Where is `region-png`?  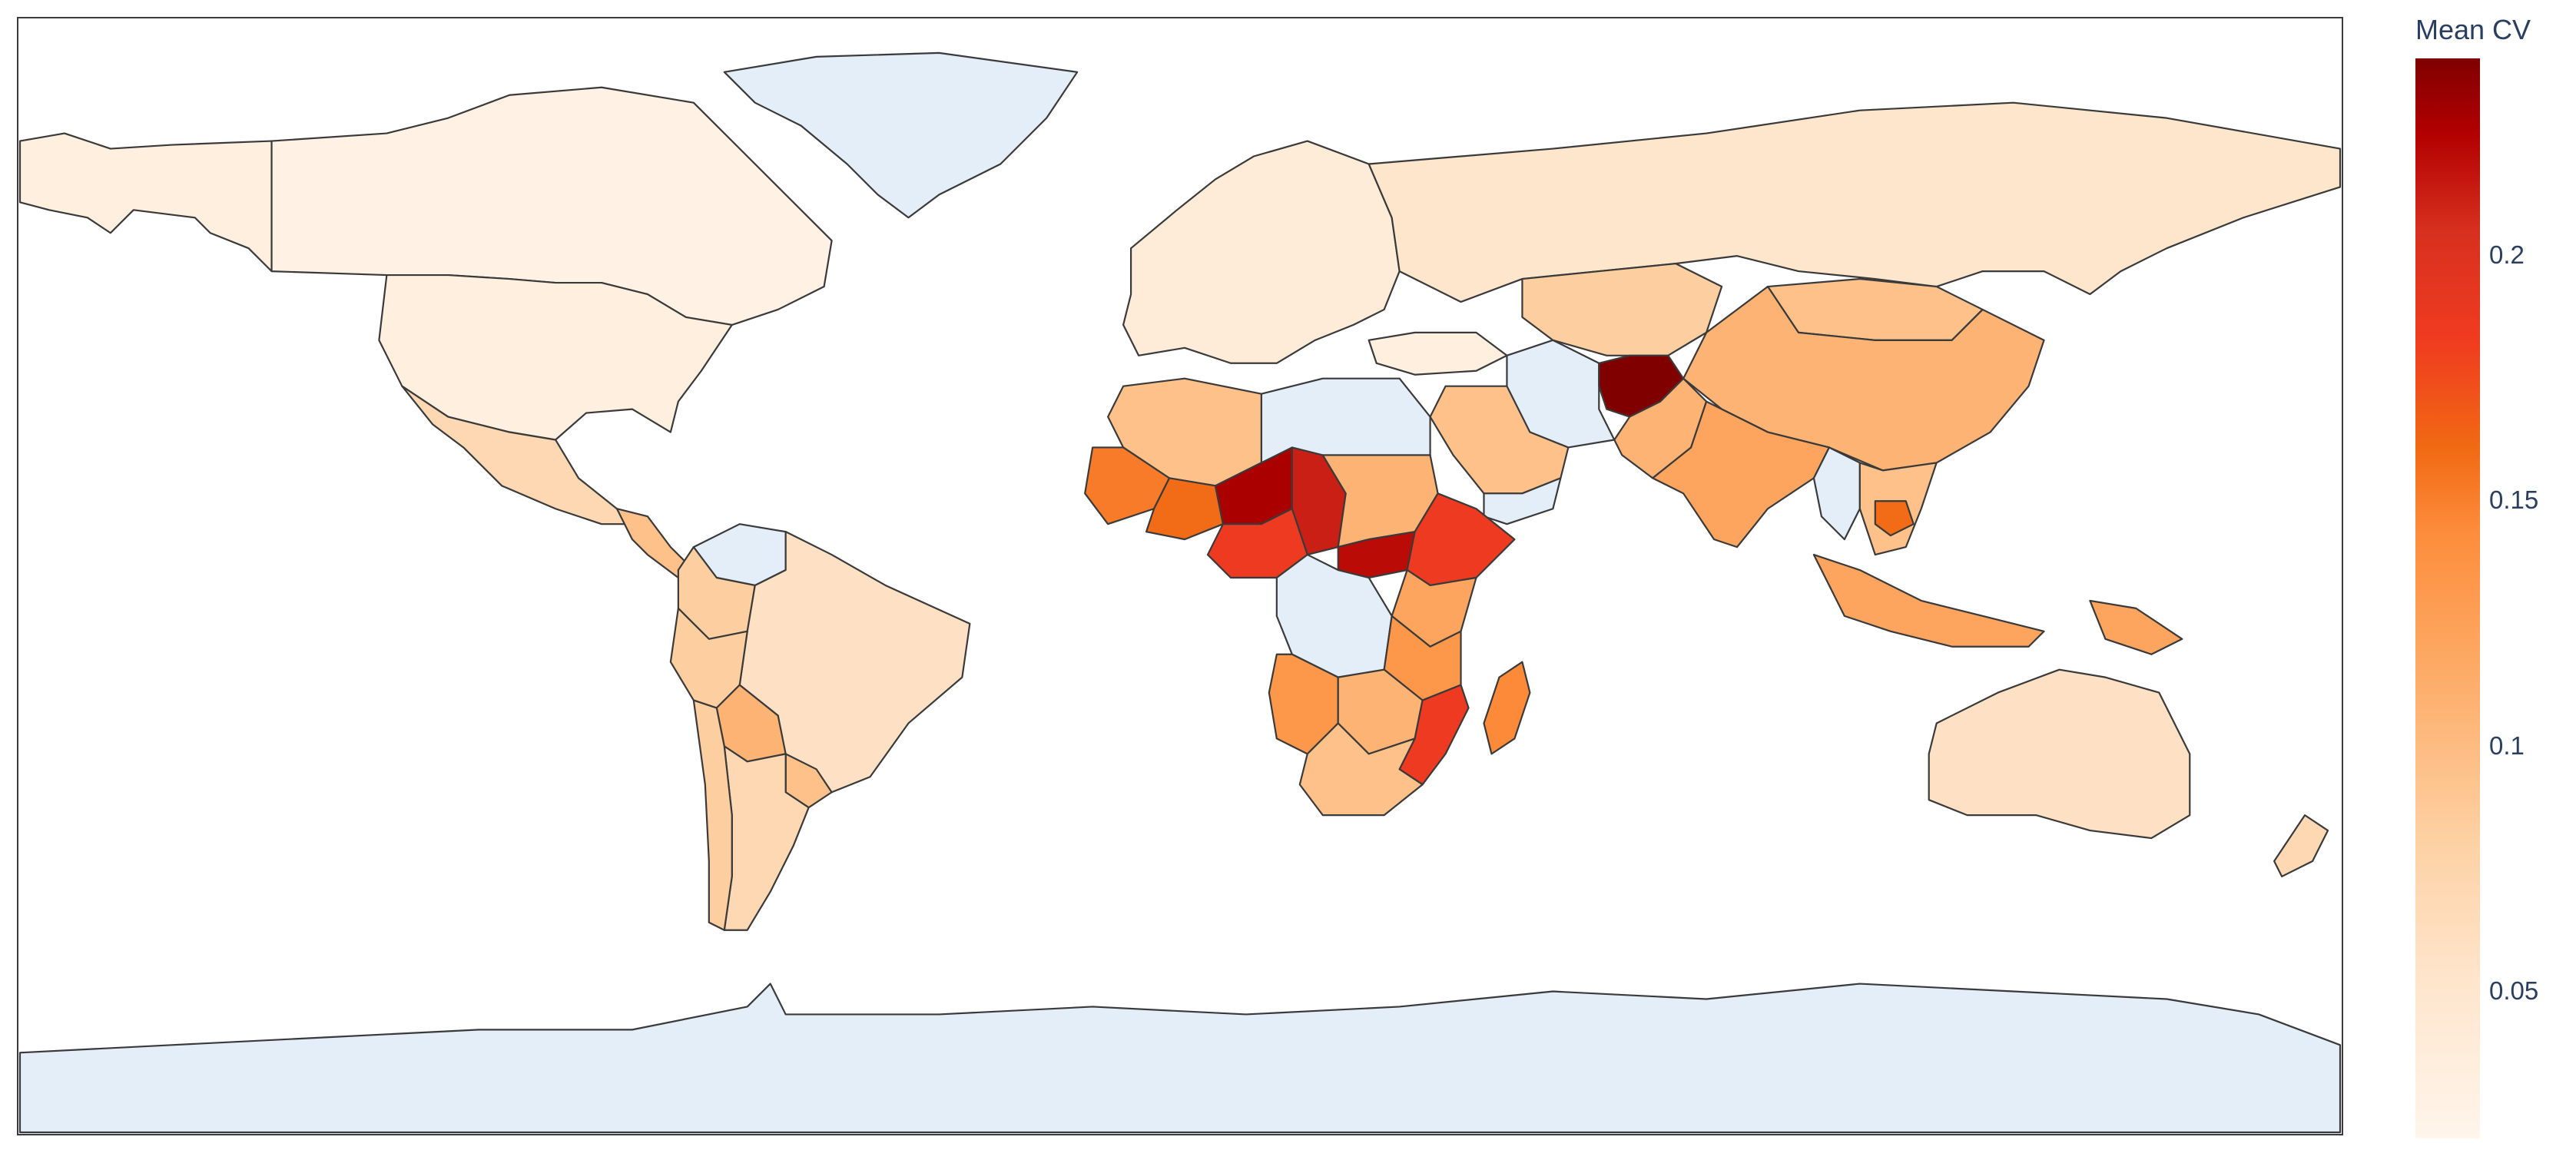 region-png is located at coordinates (2136, 627).